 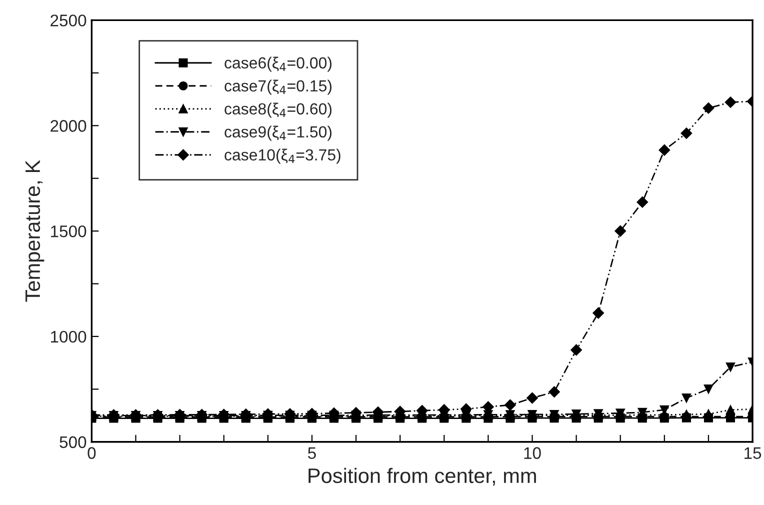 I want to click on x-tick-label: 0, so click(x=92, y=453).